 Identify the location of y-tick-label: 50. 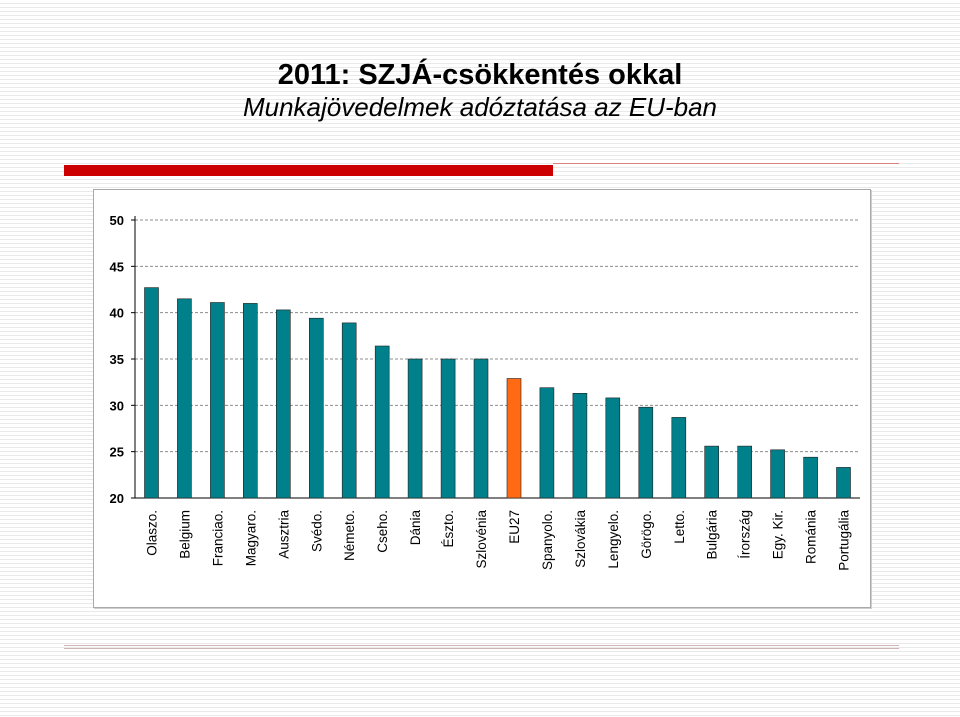
(117, 220).